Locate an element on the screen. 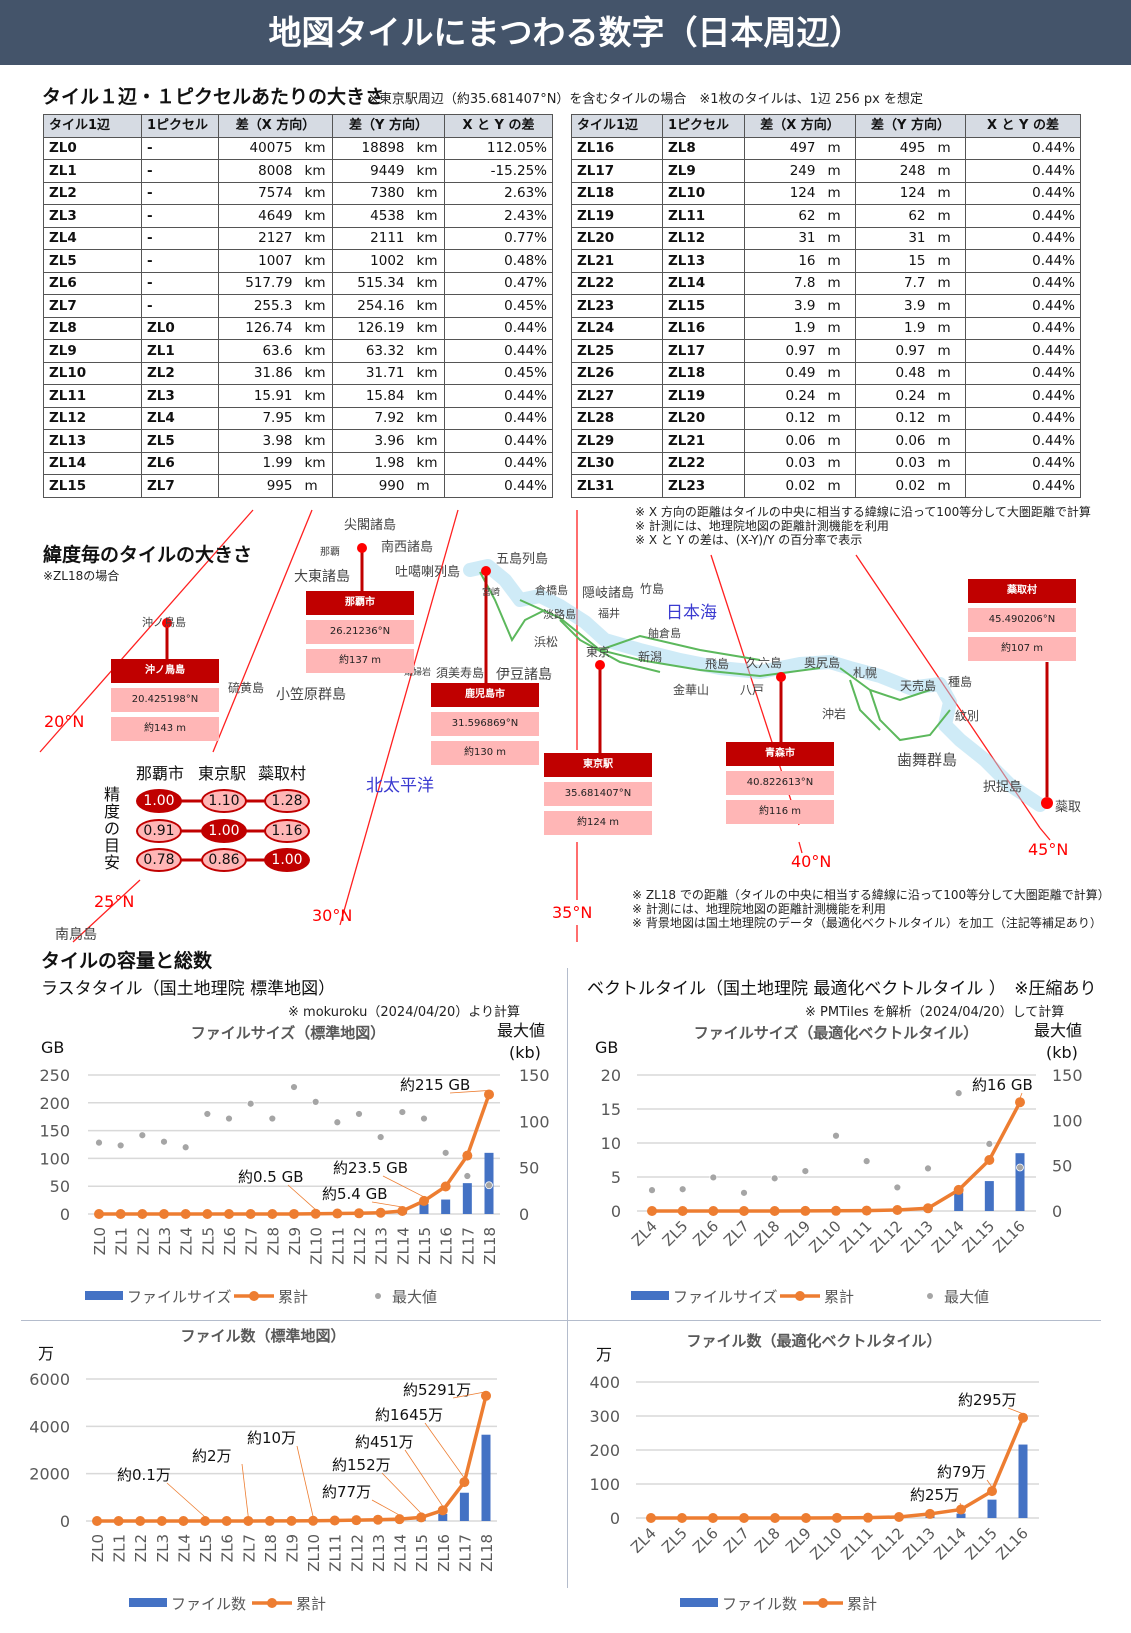 The height and width of the screenshot is (1633, 1131). x-tick-label: ZL4 is located at coordinates (643, 1540).